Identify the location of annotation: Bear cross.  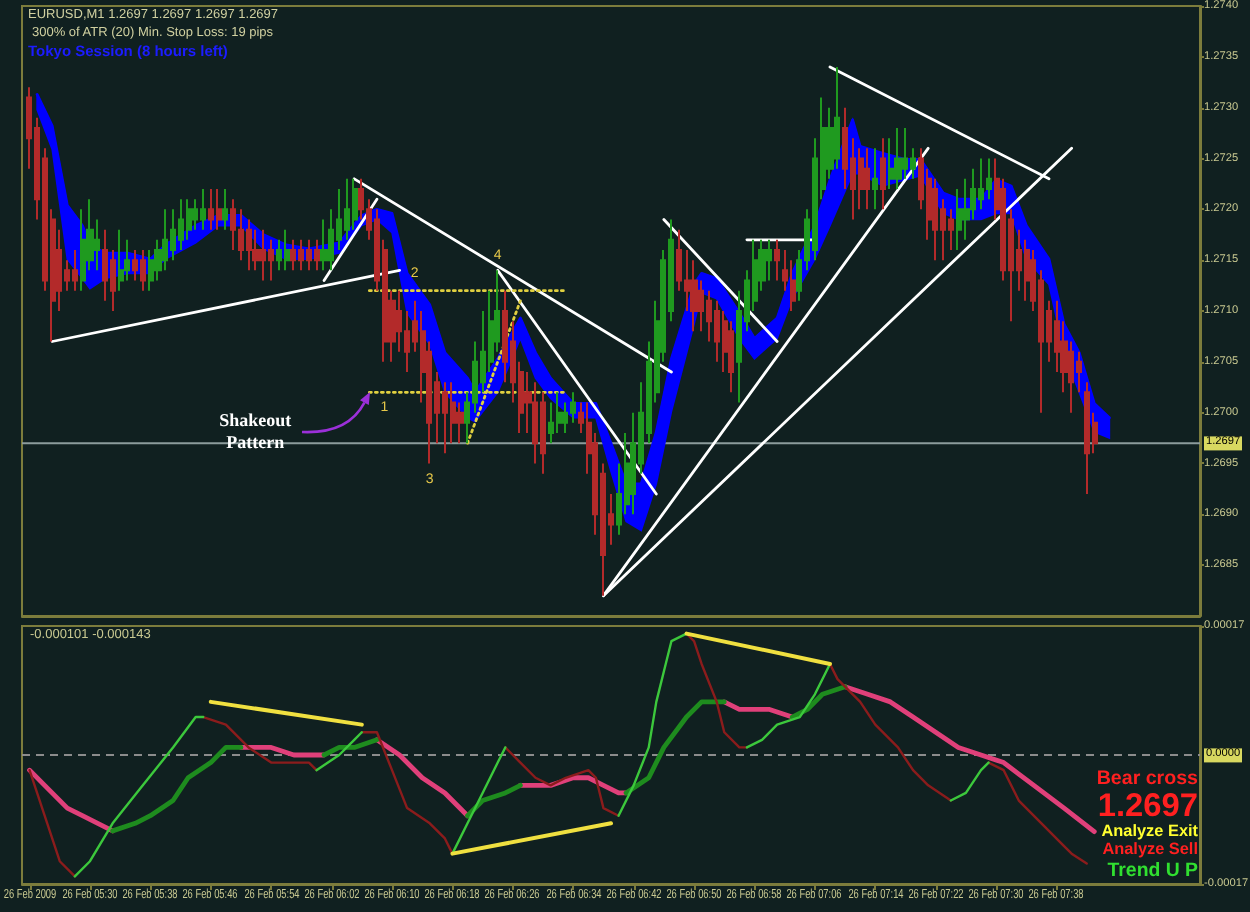
(1147, 779).